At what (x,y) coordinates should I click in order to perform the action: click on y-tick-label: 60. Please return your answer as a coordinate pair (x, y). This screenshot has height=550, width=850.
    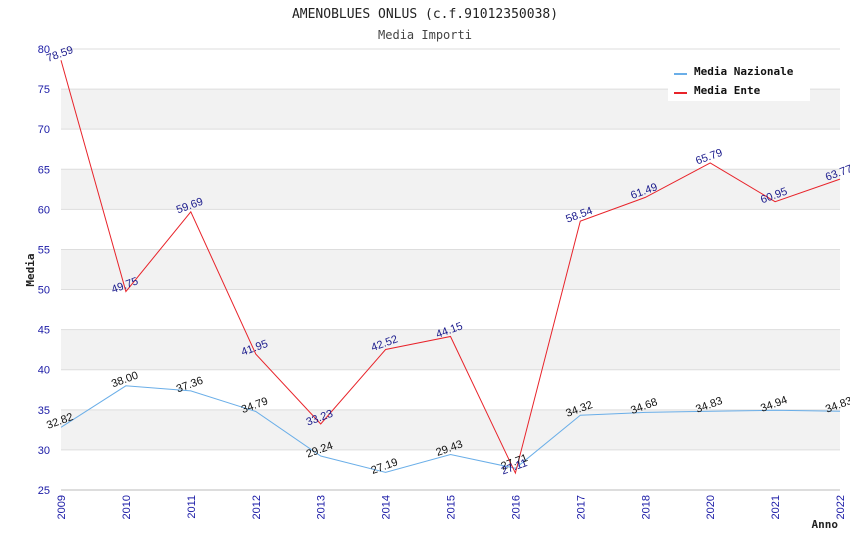
    Looking at the image, I should click on (44, 210).